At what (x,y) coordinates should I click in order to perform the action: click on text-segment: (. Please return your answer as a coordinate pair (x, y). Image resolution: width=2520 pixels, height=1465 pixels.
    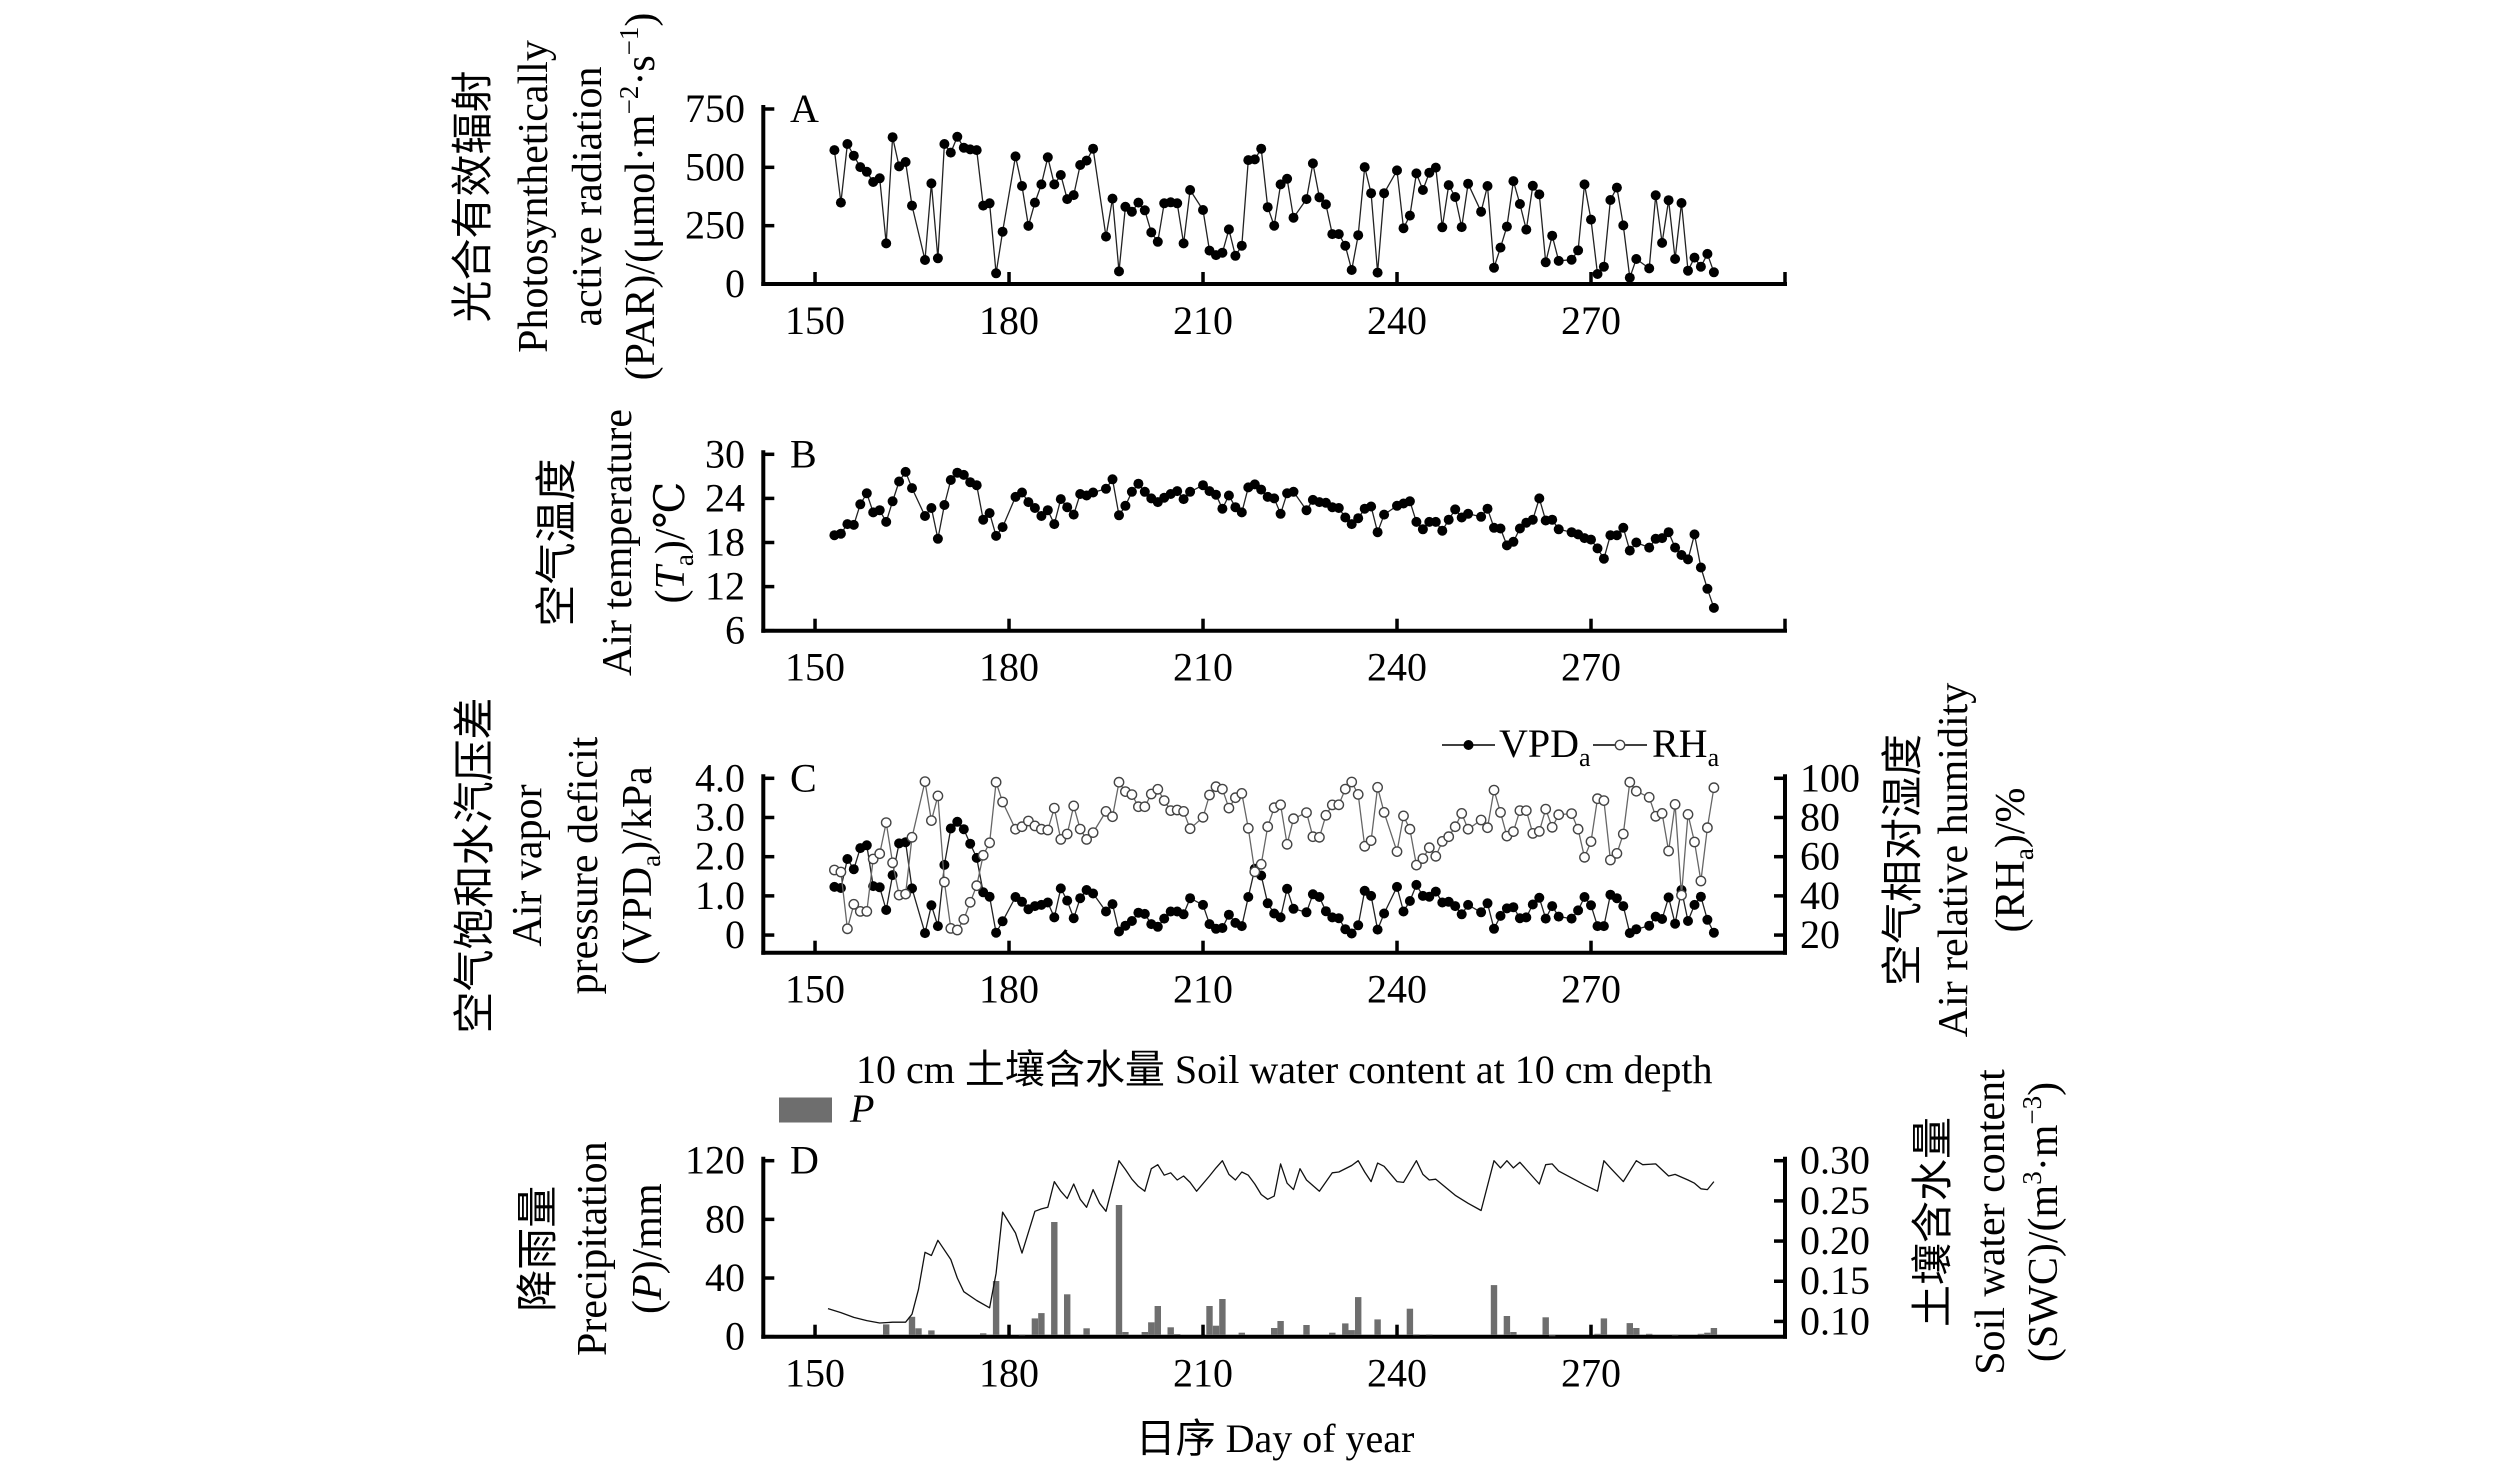
    Looking at the image, I should click on (648, 1307).